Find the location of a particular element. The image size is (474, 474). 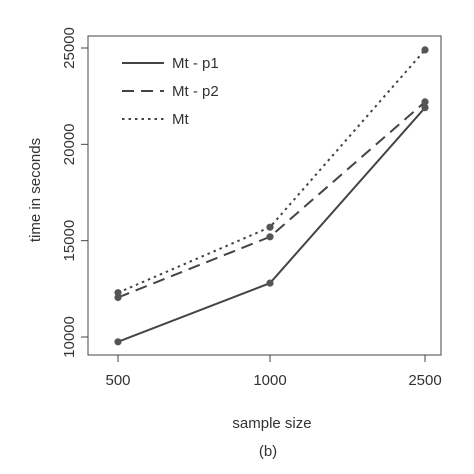

y-tick-label: 20000 is located at coordinates (69, 144).